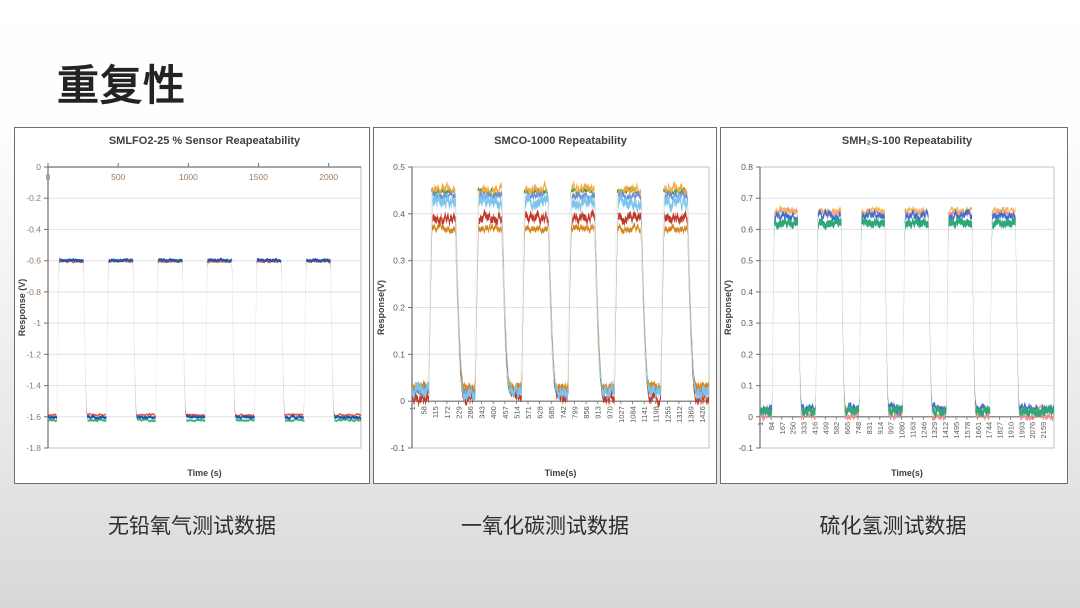 This screenshot has width=1080, height=608. Describe the element at coordinates (967, 430) in the screenshot. I see `svg-text: 1578` at that location.